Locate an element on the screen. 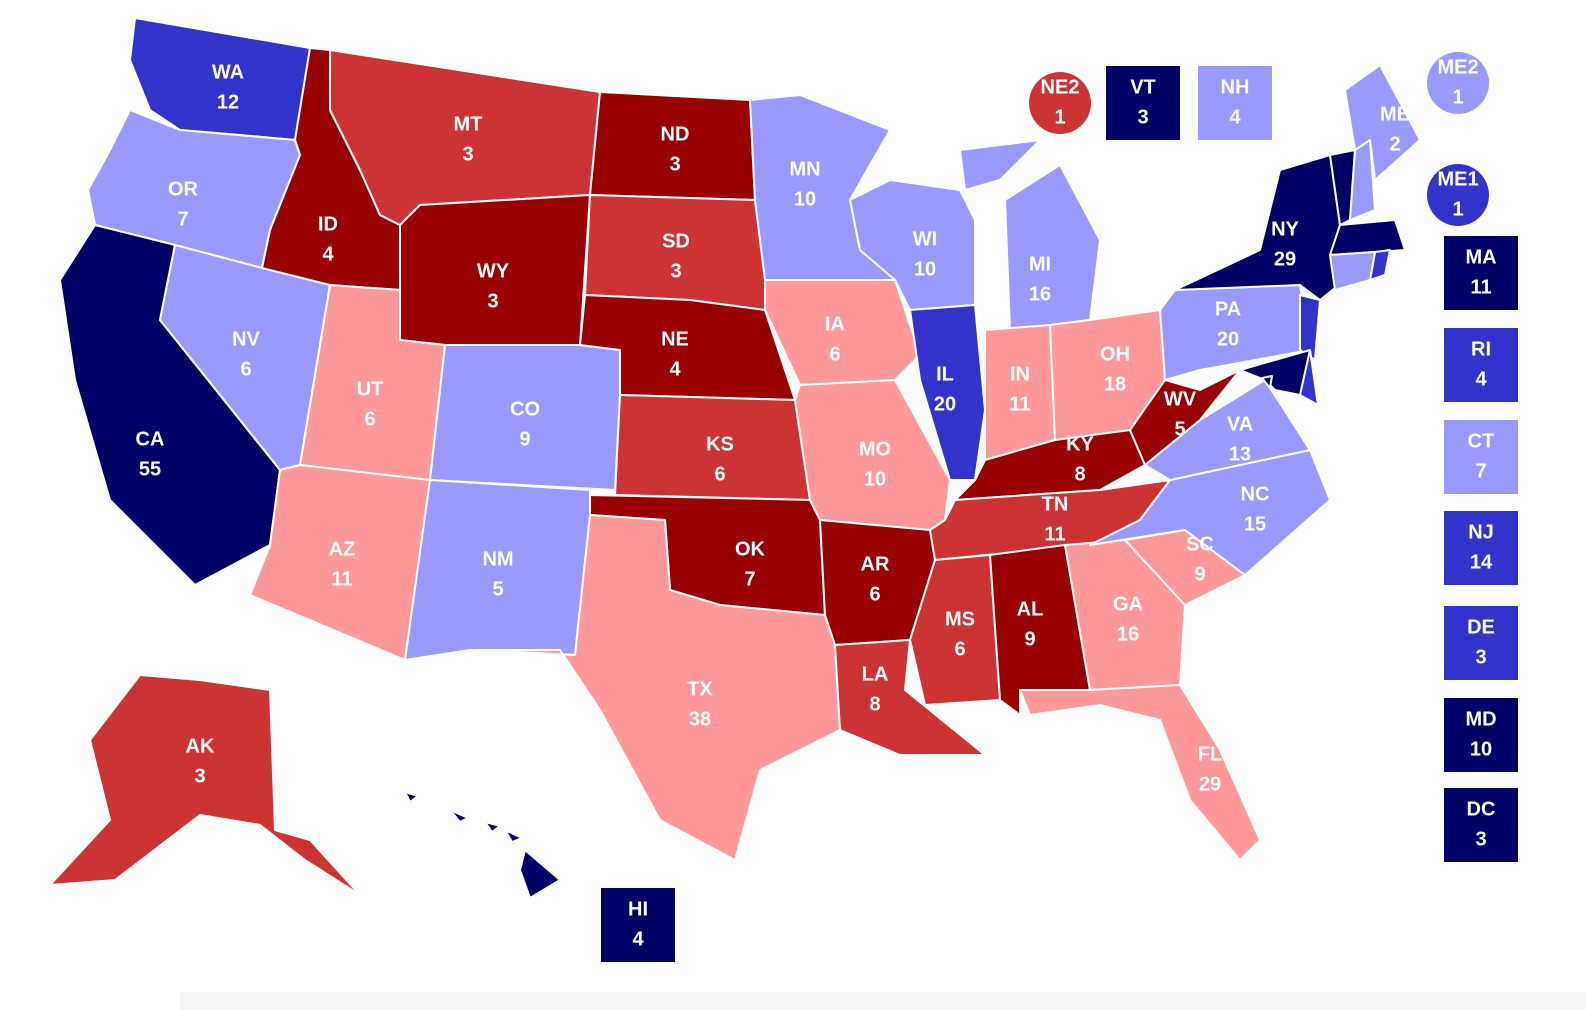 The image size is (1586, 1010). state-abbr: ID is located at coordinates (328, 224).